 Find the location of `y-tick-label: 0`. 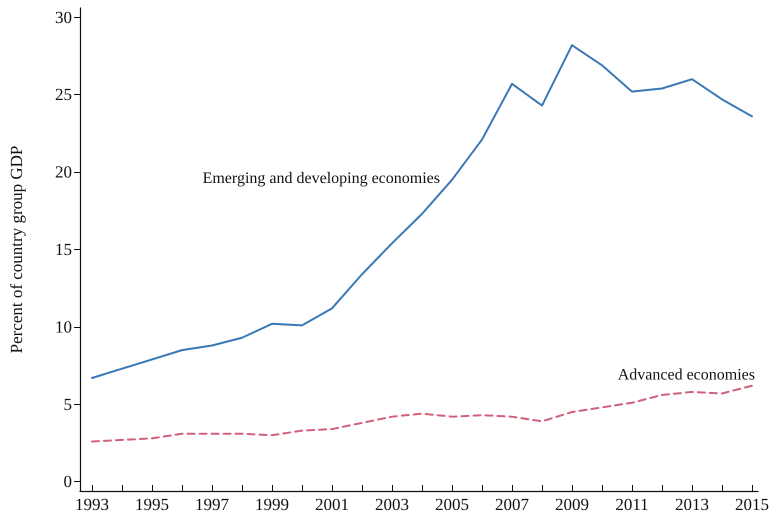

y-tick-label: 0 is located at coordinates (68, 482).